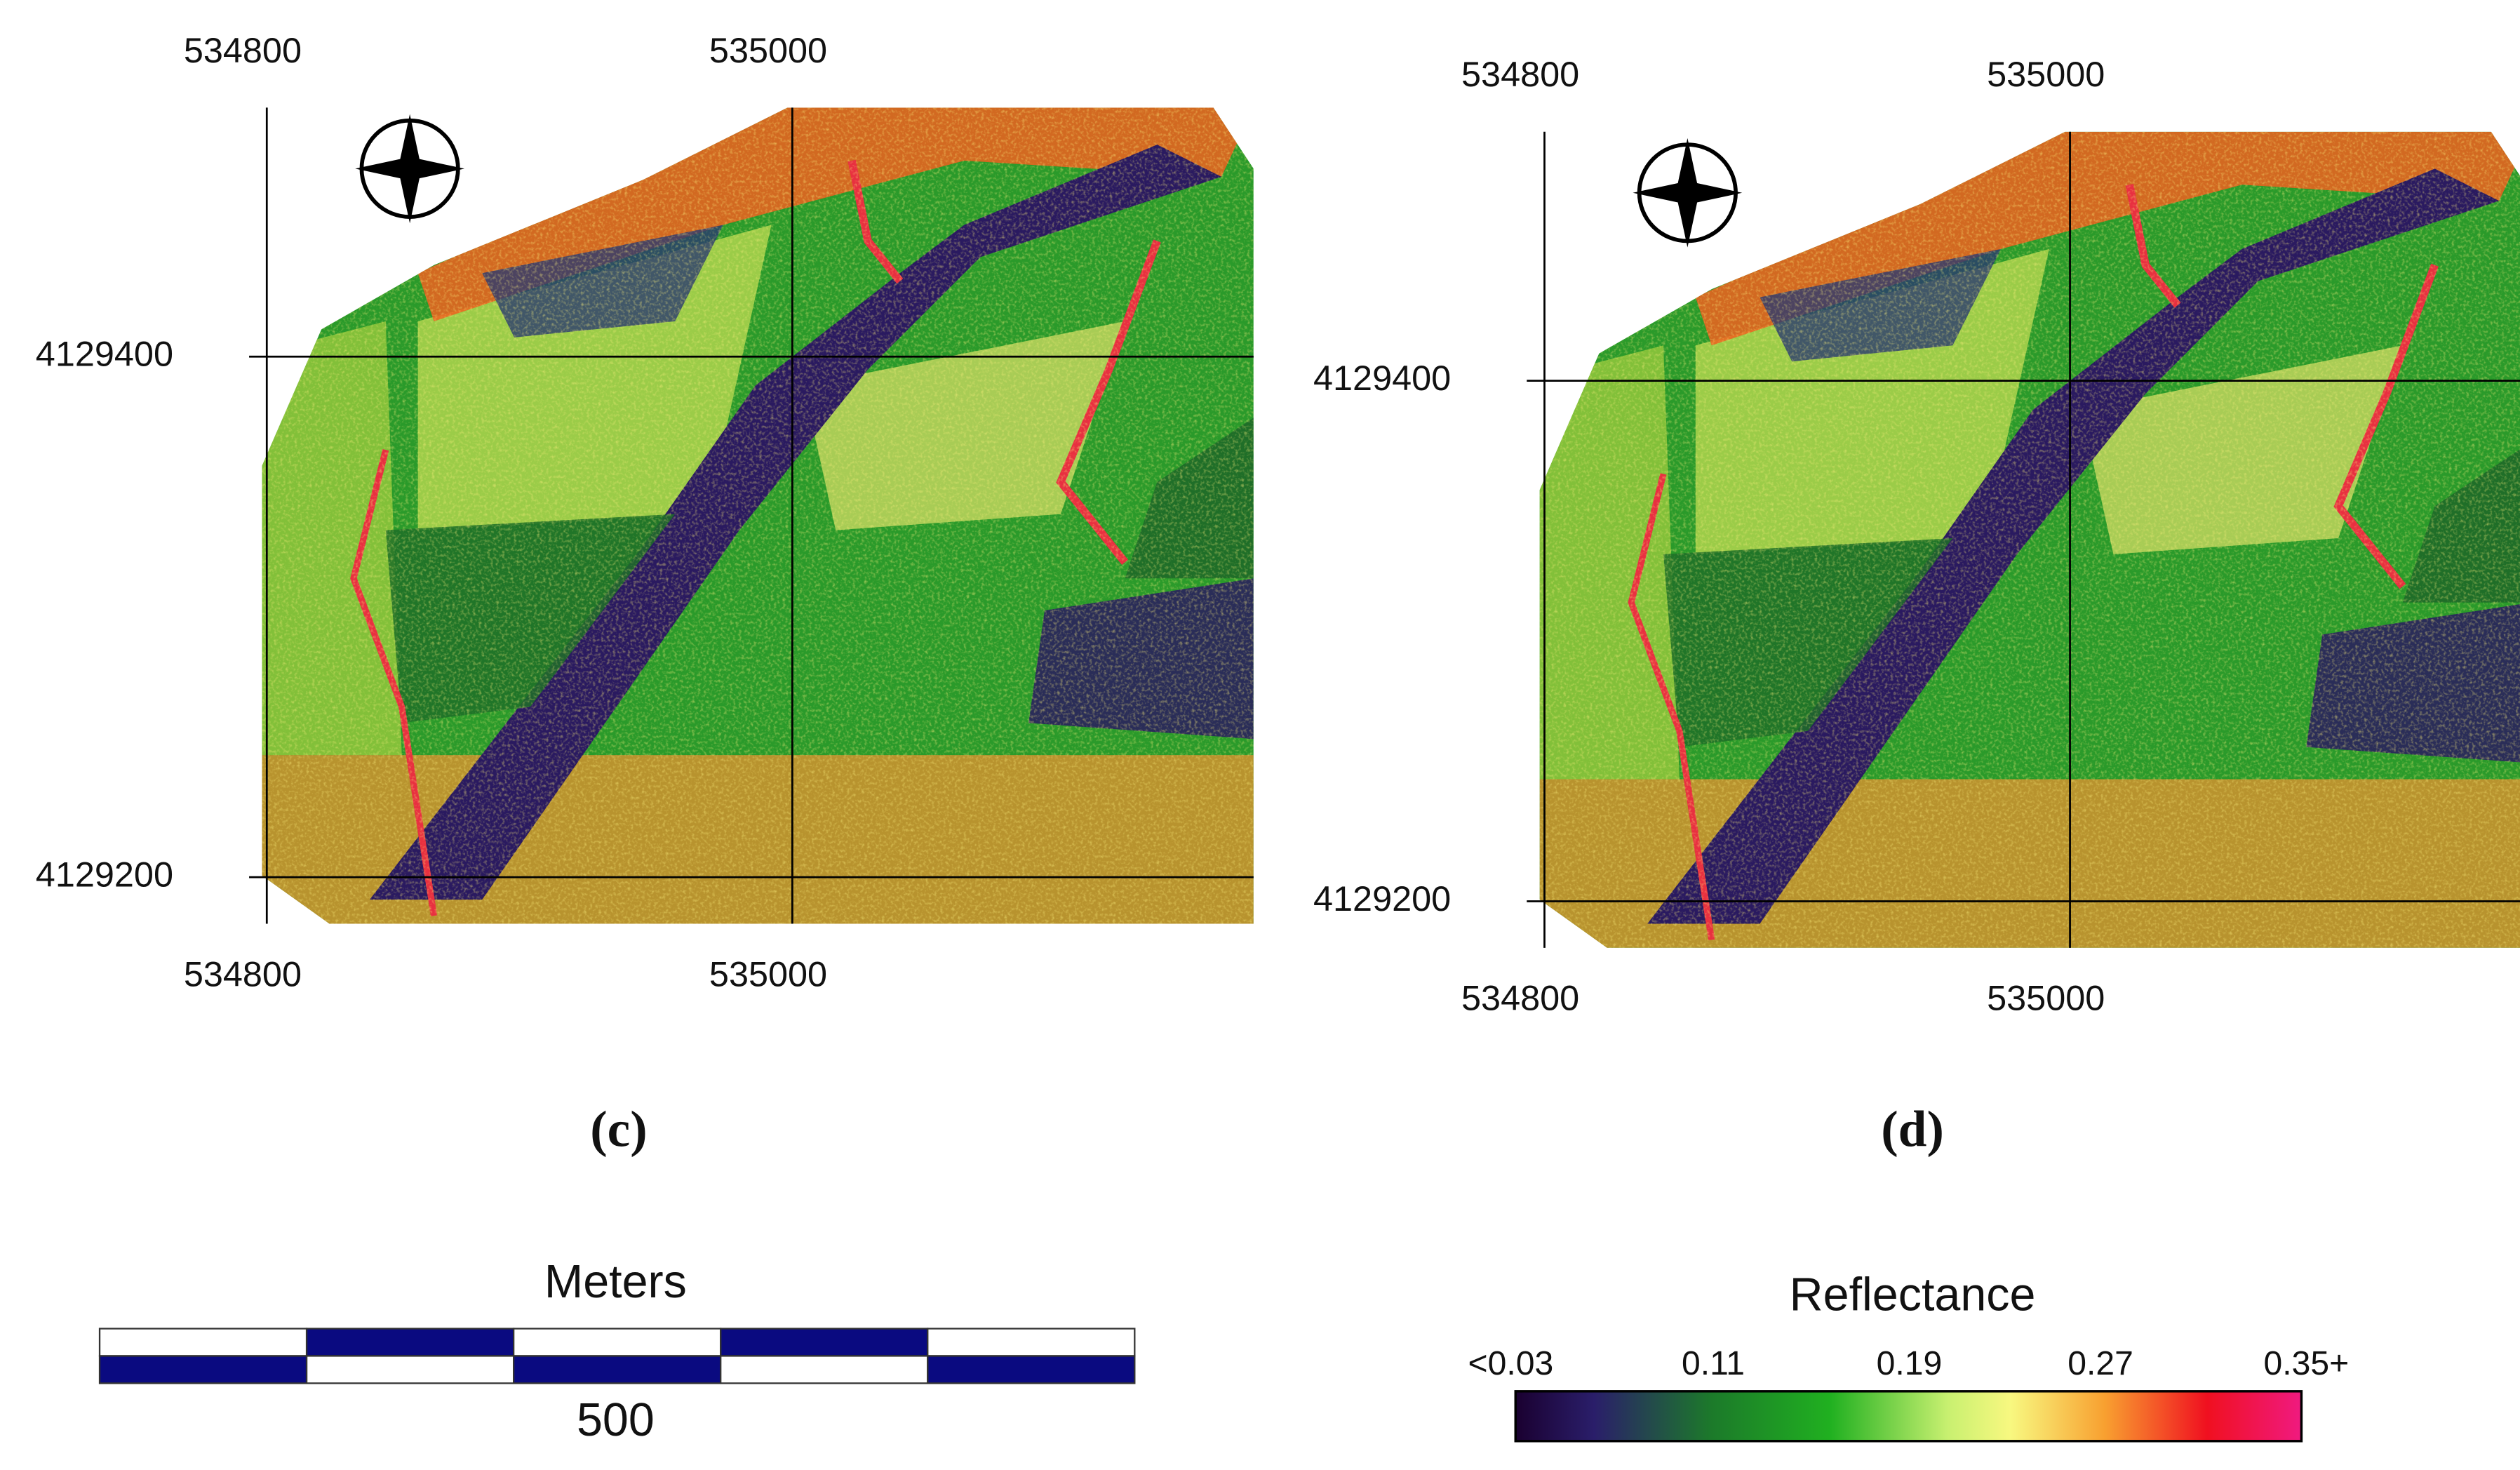  I want to click on legend-label: 0.19, so click(1910, 1363).